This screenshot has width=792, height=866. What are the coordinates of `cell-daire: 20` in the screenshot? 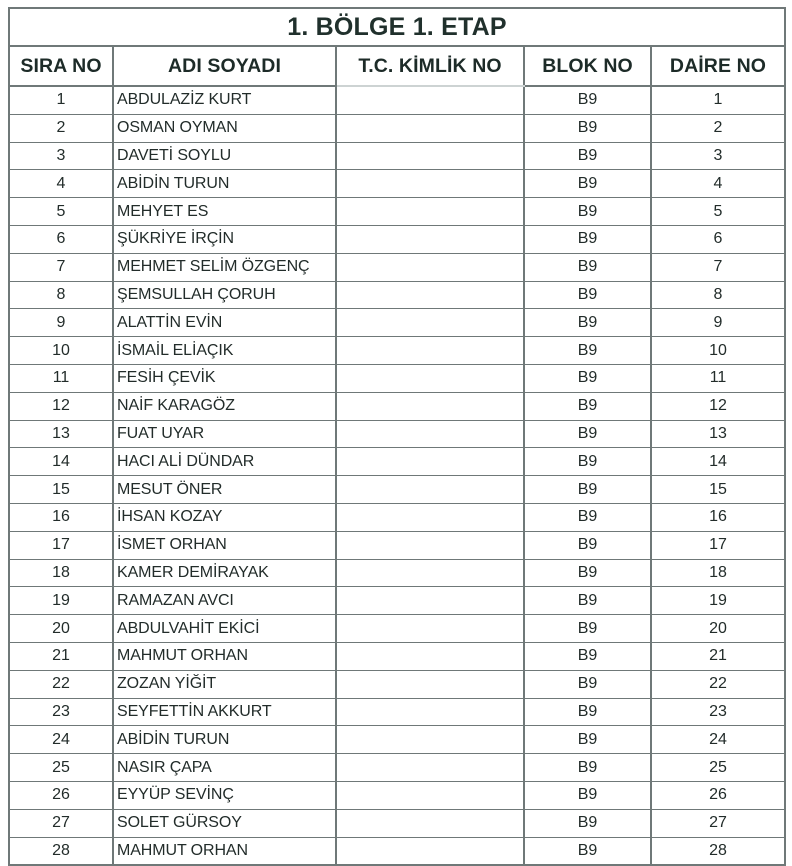 It's located at (718, 628).